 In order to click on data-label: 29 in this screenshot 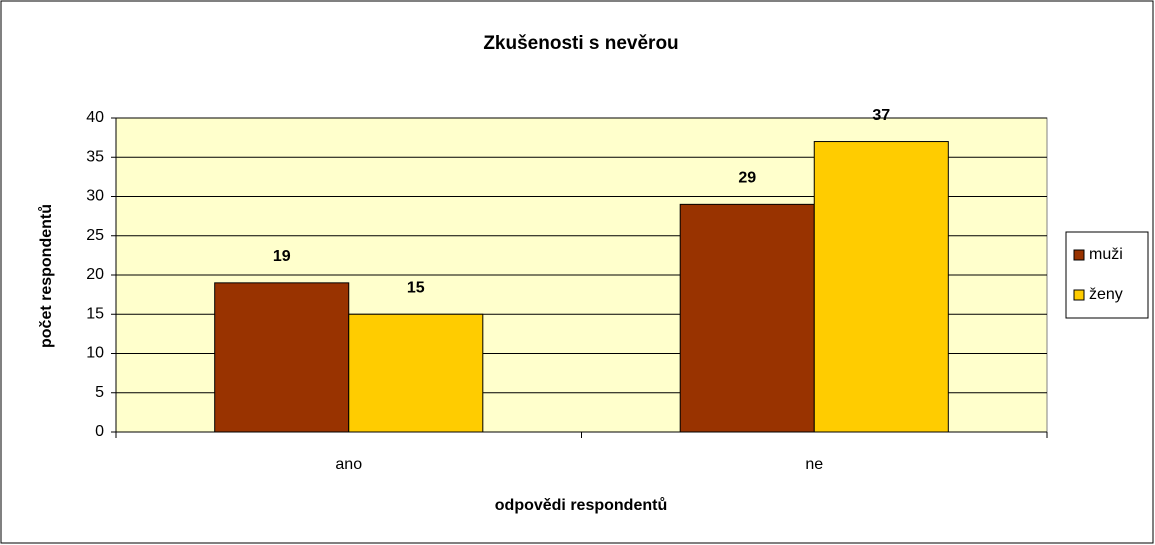, I will do `click(747, 178)`.